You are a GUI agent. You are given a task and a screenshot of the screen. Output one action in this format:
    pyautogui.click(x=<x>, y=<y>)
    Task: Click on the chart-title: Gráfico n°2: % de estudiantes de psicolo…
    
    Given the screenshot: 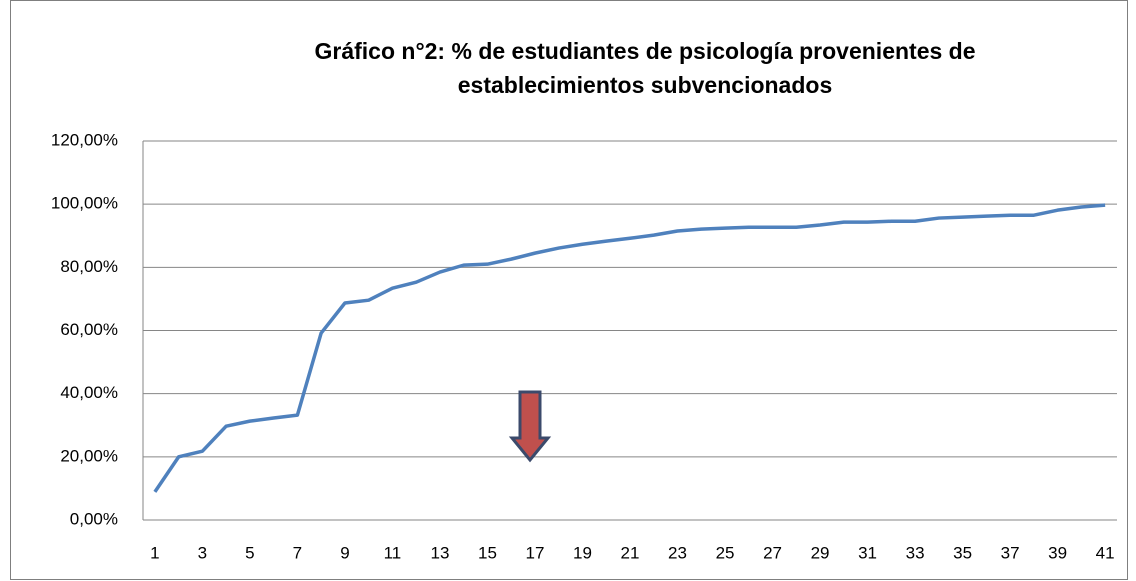 What is the action you would take?
    pyautogui.click(x=645, y=68)
    